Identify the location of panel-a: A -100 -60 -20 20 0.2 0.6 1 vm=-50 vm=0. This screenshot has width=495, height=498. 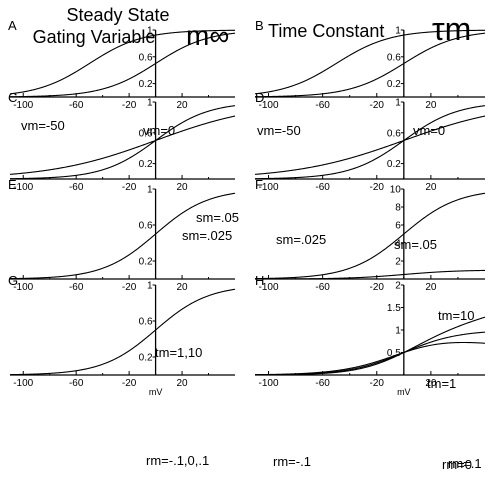
(122, 78).